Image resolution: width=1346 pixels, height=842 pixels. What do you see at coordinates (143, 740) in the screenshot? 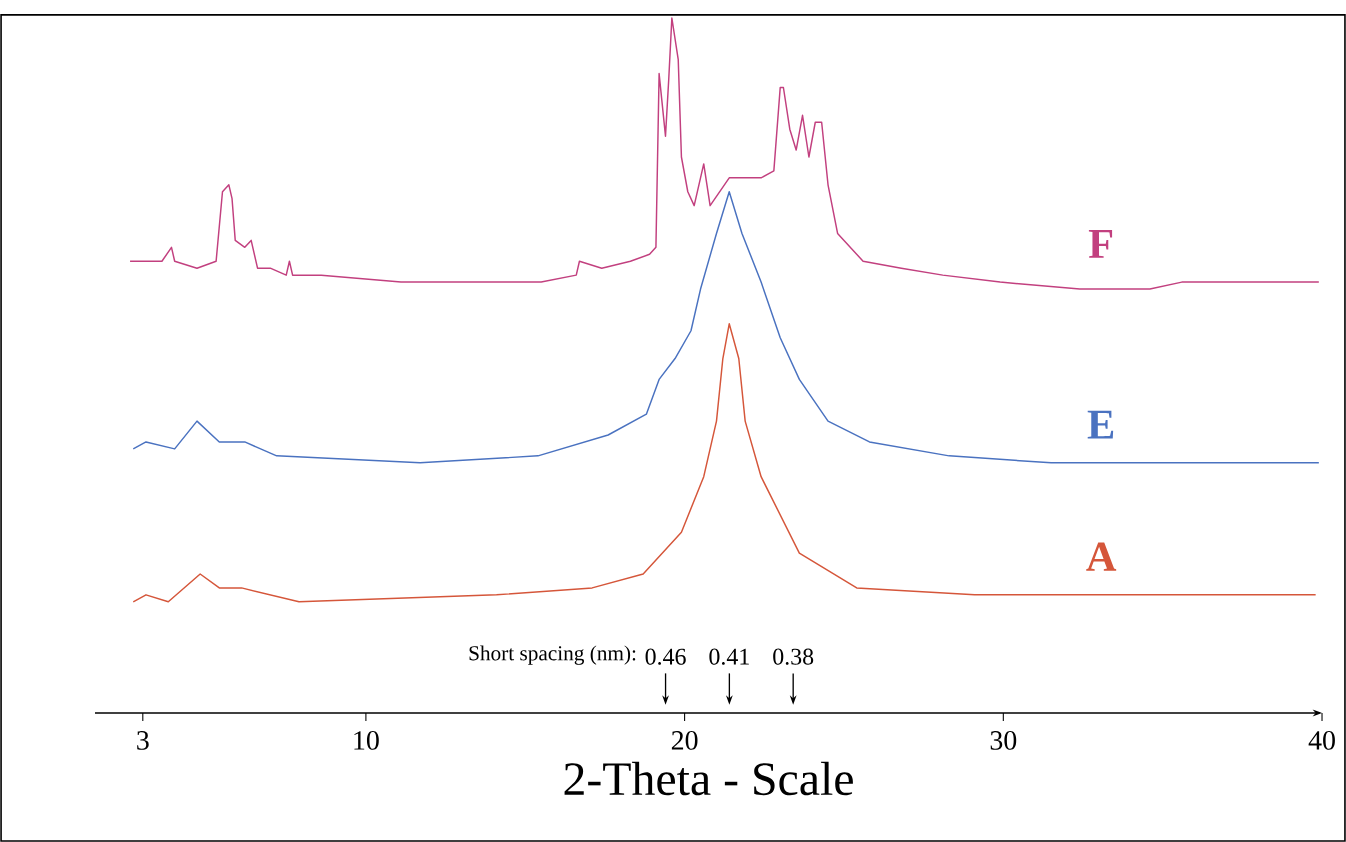
I see `x-tick-label: 3` at bounding box center [143, 740].